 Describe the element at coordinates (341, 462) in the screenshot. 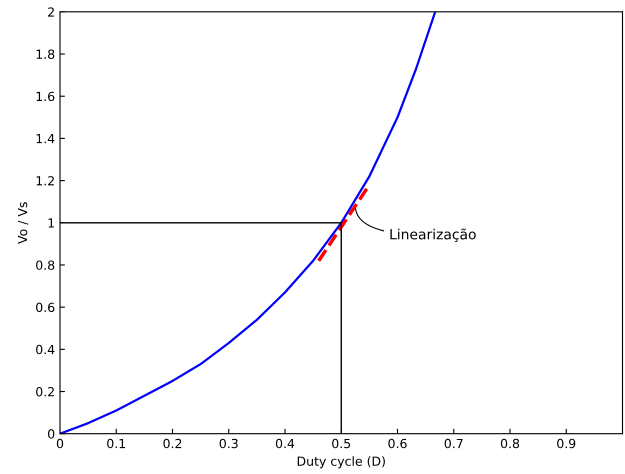

I see `x-axis-title: Duty cycle (D)` at that location.